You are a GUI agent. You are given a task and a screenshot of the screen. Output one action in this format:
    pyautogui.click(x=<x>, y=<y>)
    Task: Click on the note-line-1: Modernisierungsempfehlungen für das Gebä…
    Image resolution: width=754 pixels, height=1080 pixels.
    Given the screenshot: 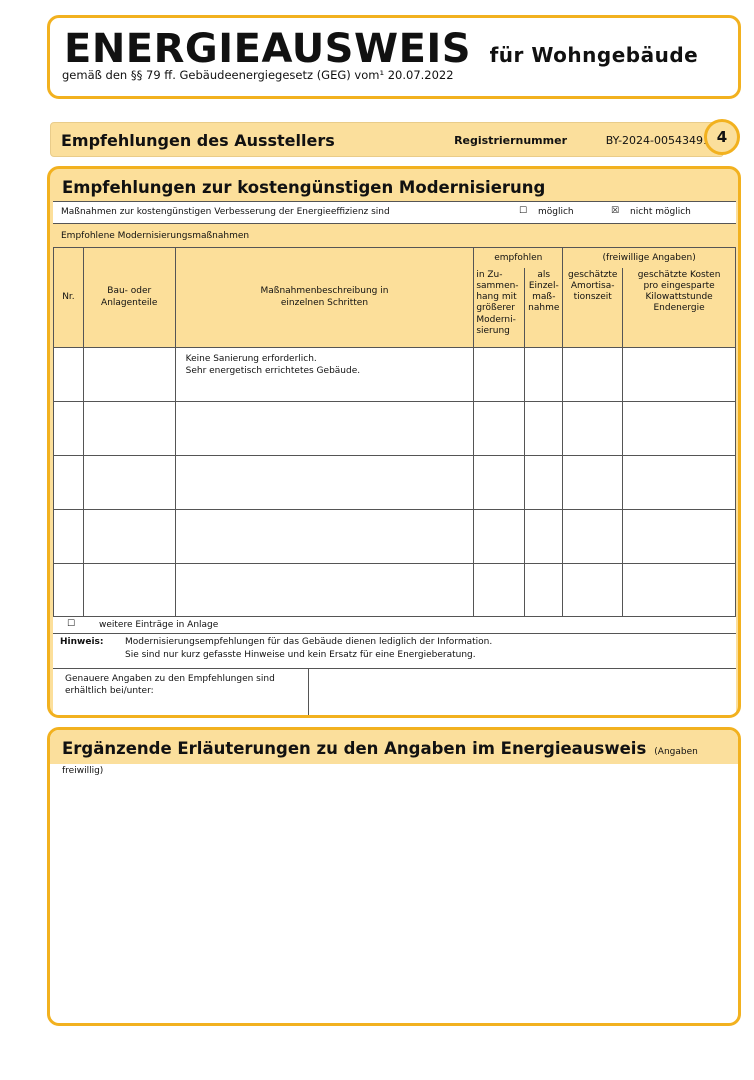 What is the action you would take?
    pyautogui.click(x=309, y=642)
    